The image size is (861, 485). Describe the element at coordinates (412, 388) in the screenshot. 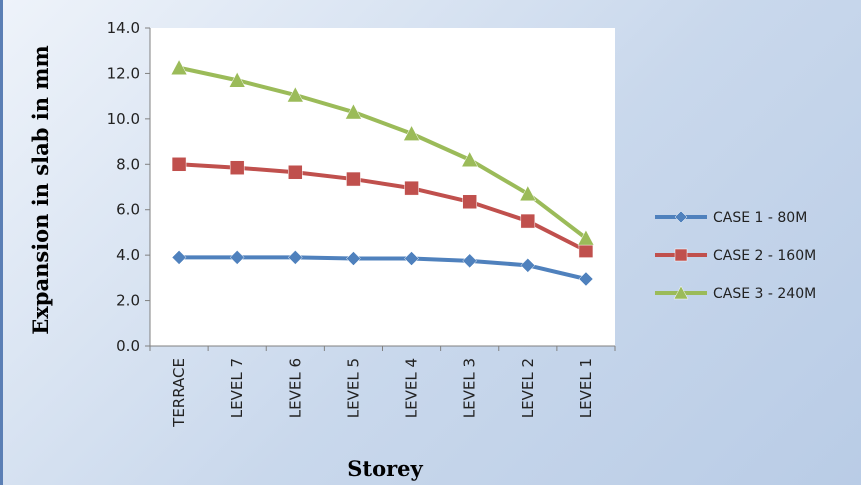

I see `x-tick-label: LEVEL 4` at that location.